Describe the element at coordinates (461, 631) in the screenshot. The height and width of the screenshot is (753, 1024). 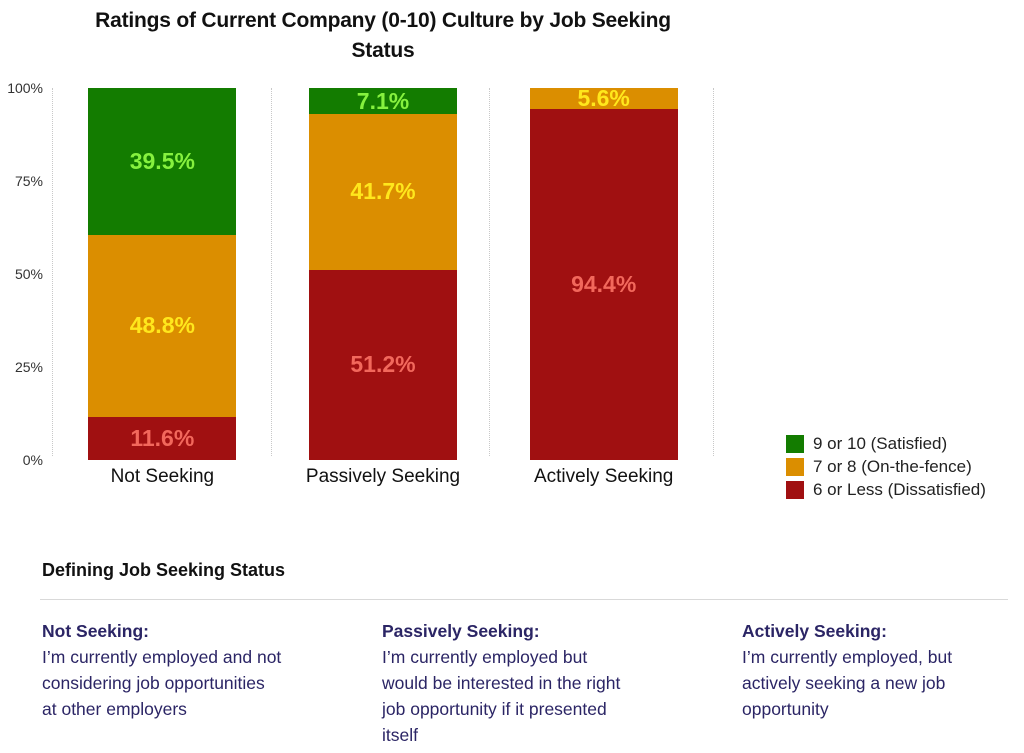
I see `definition-term: Passively Seeking:` at that location.